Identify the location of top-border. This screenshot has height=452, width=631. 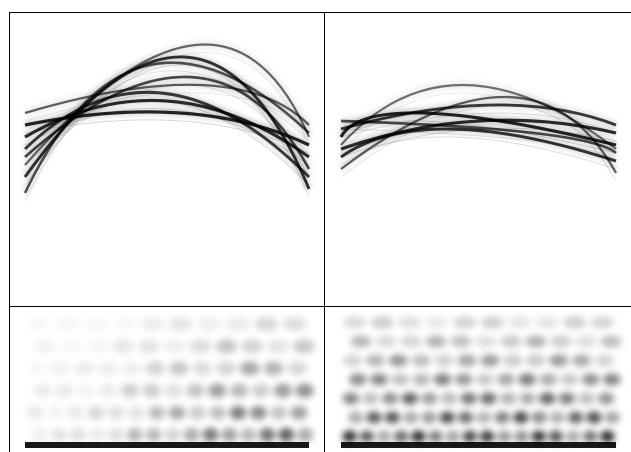
(320, 12).